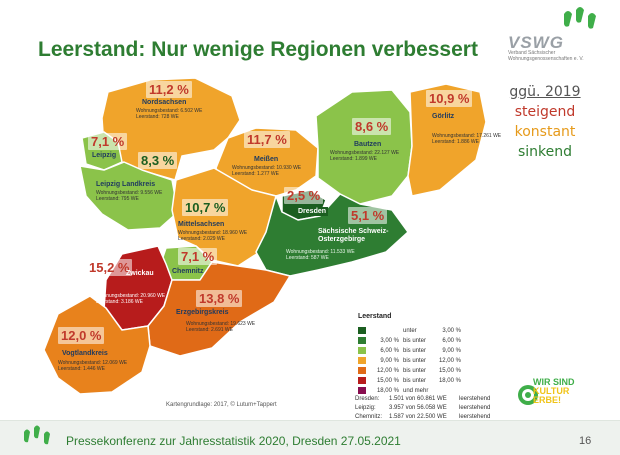 This screenshot has height=455, width=620. I want to click on pct-nordsachsen: 11,2 %, so click(169, 89).